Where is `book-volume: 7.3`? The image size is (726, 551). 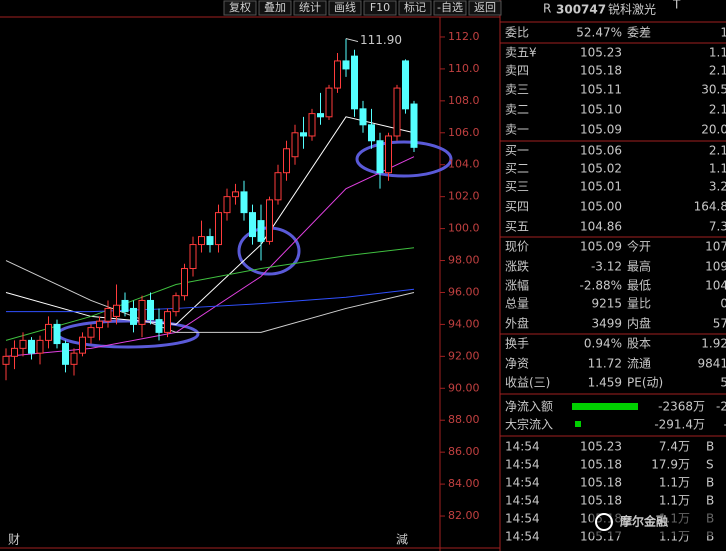
book-volume: 7.3 is located at coordinates (717, 227).